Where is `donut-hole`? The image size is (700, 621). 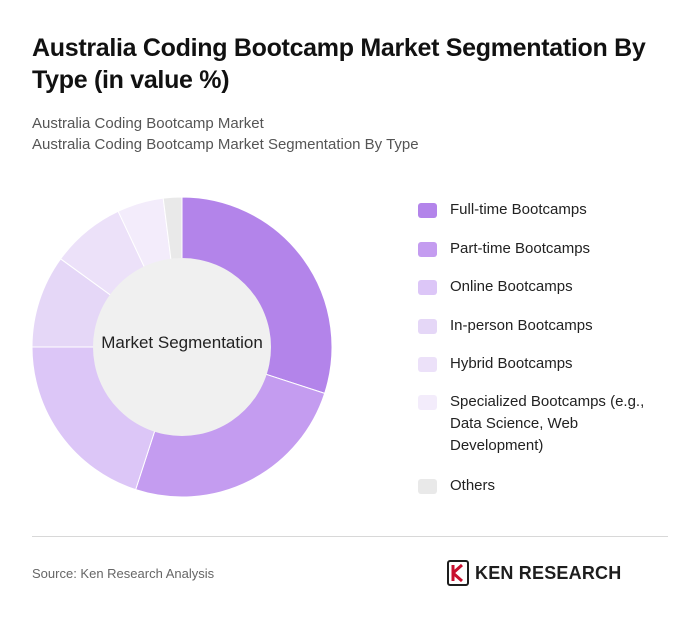 donut-hole is located at coordinates (182, 347).